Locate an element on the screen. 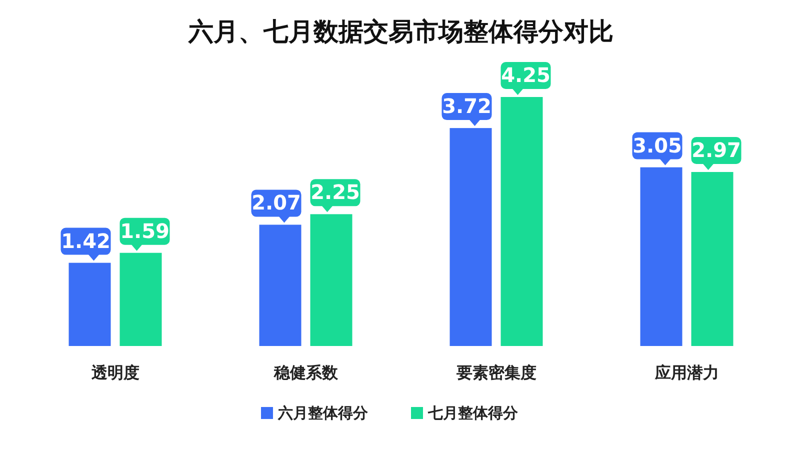 This screenshot has width=802, height=449. x-tick-label: 要素密集度 is located at coordinates (495, 372).